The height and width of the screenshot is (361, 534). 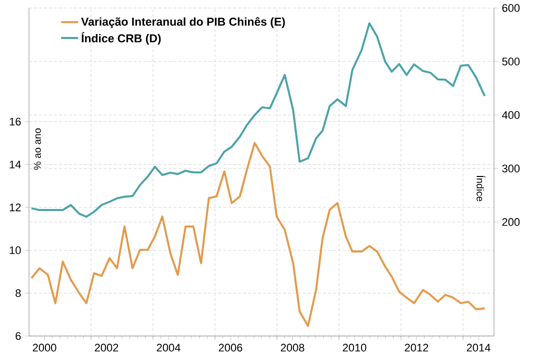 I want to click on y2-tick-label: 400, so click(x=511, y=115).